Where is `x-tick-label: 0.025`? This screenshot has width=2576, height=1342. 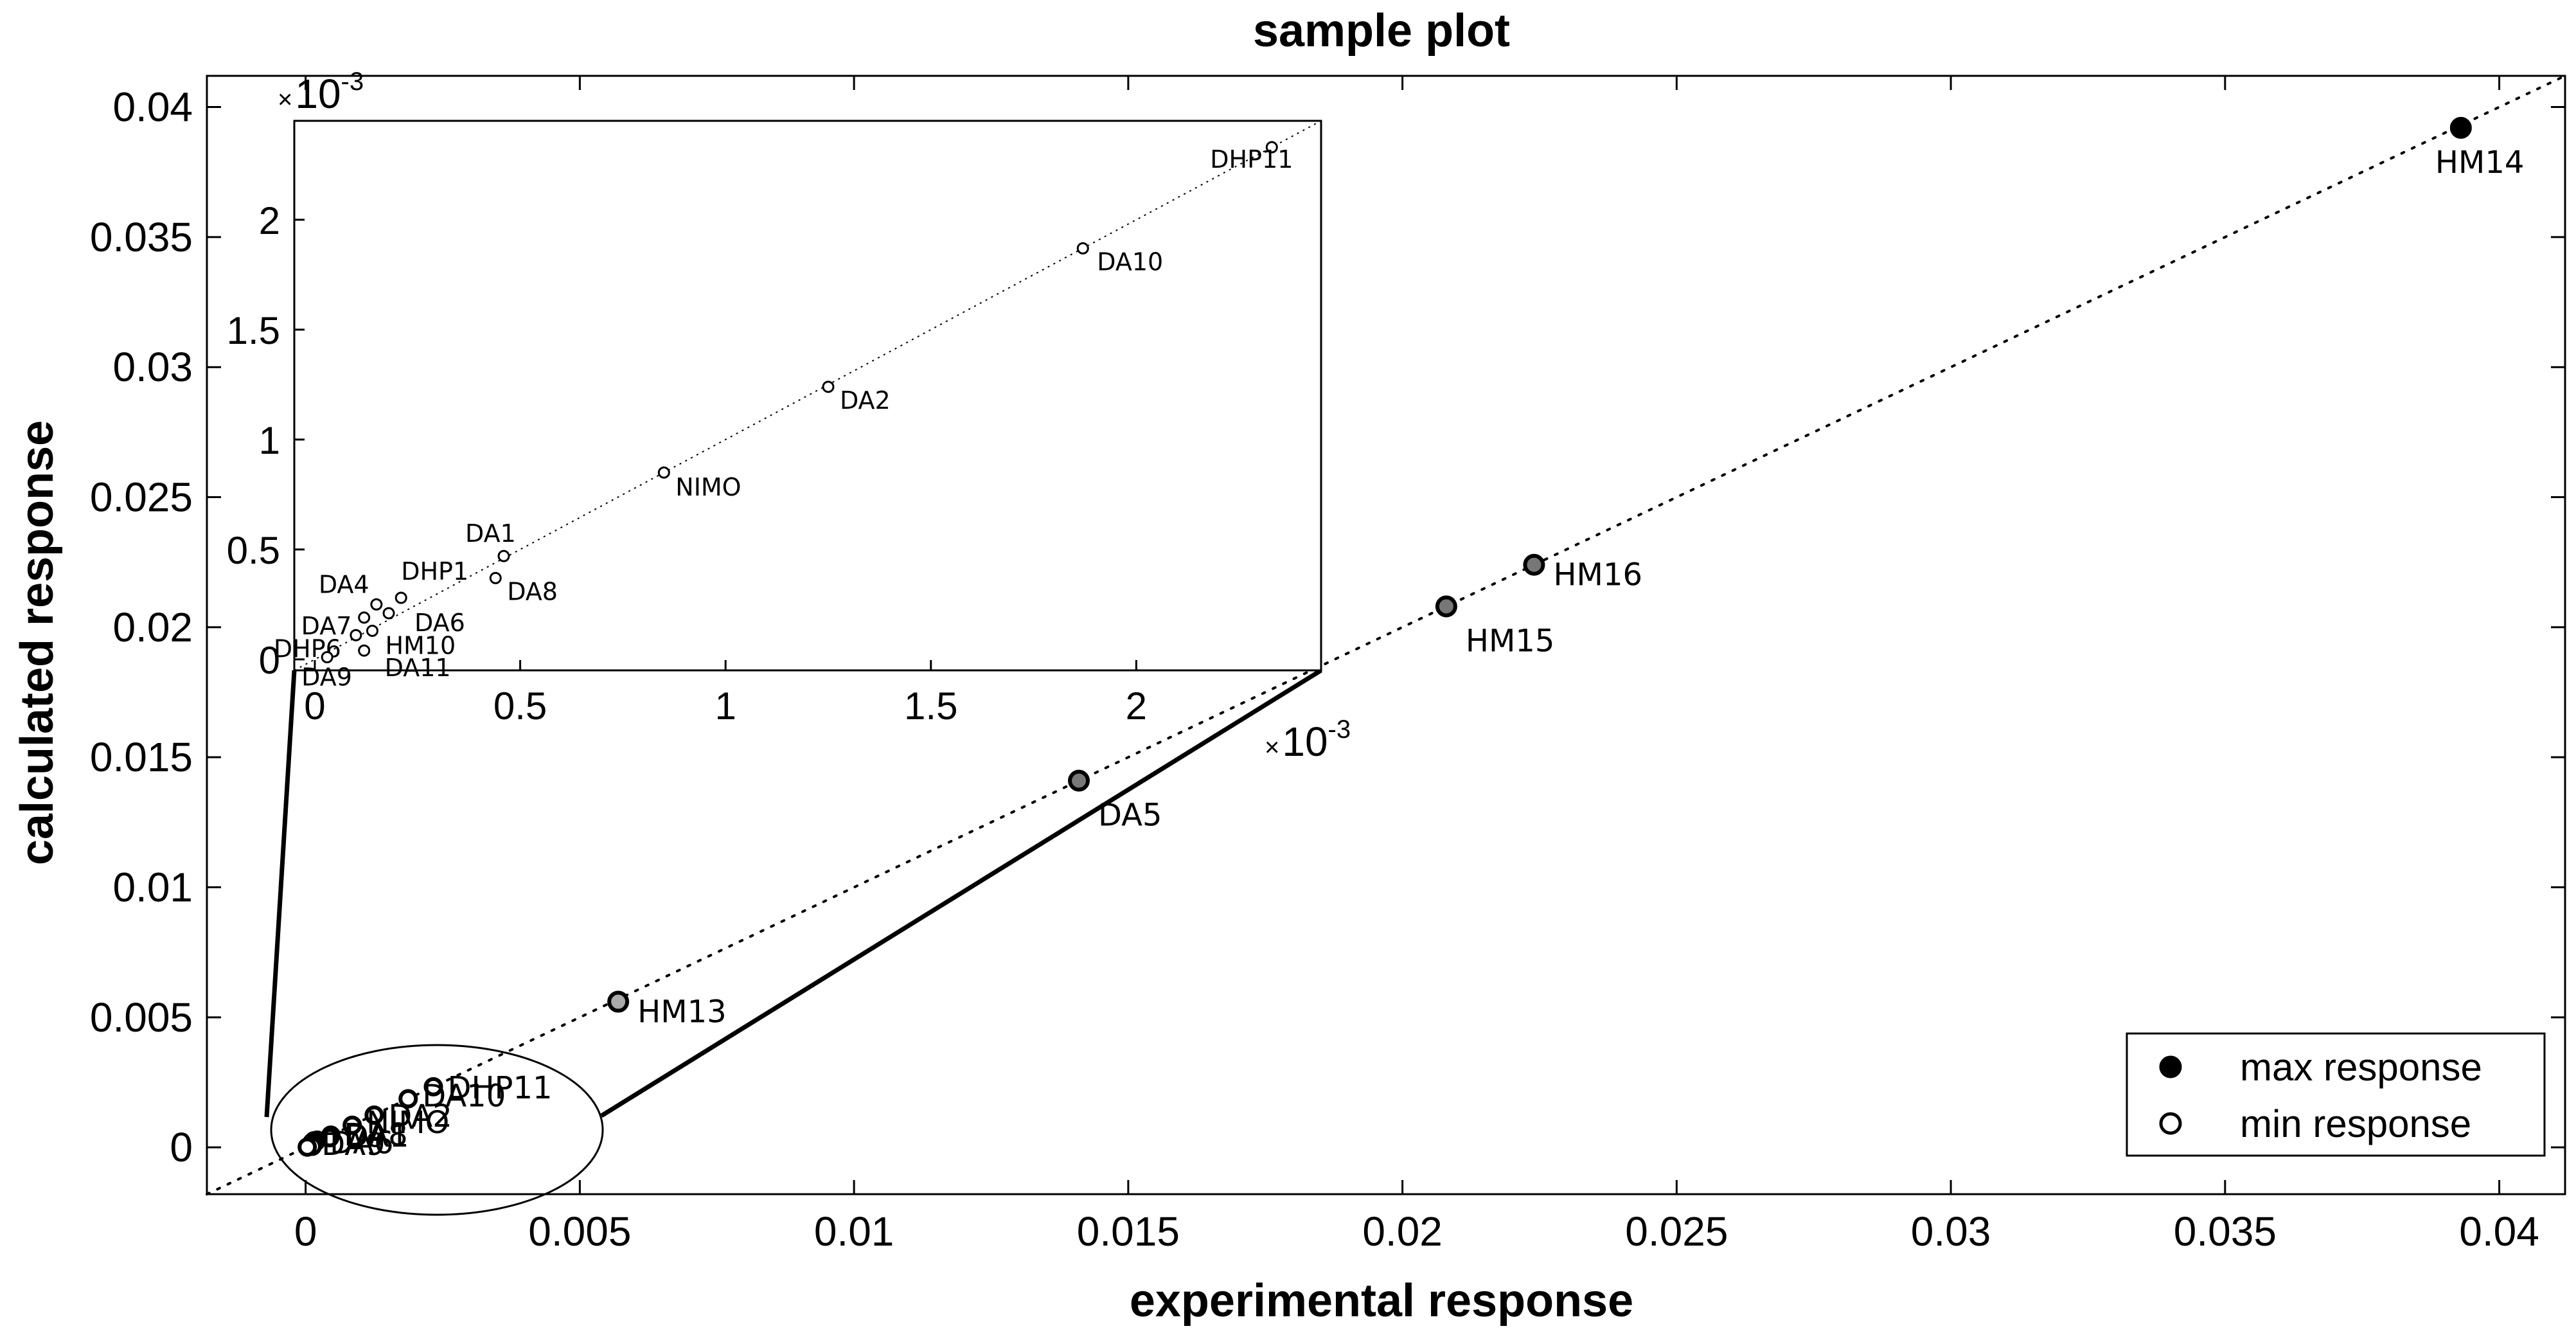
x-tick-label: 0.025 is located at coordinates (1677, 1231).